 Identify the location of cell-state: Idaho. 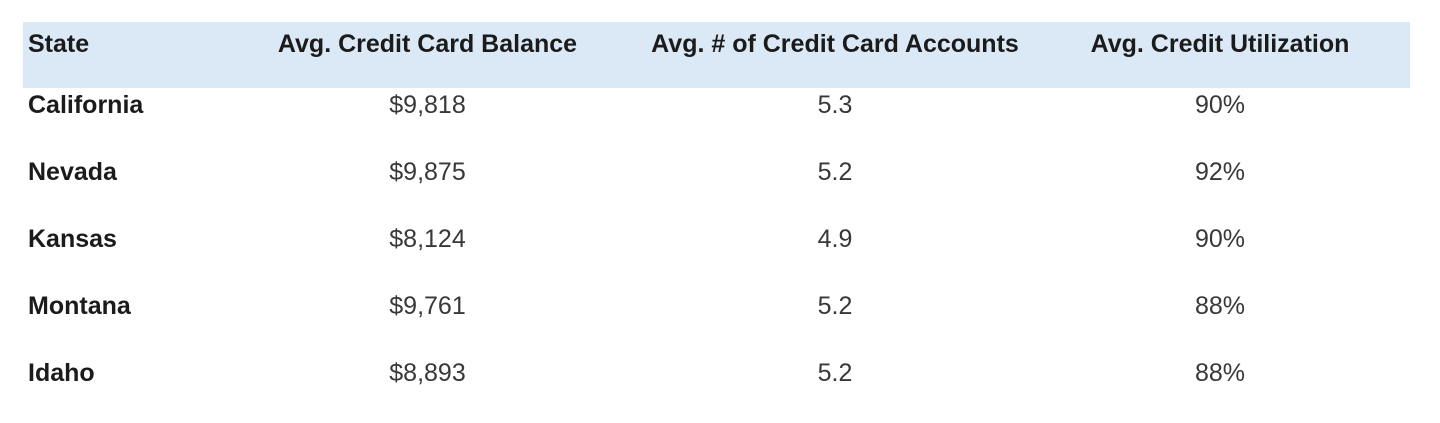
(61, 373).